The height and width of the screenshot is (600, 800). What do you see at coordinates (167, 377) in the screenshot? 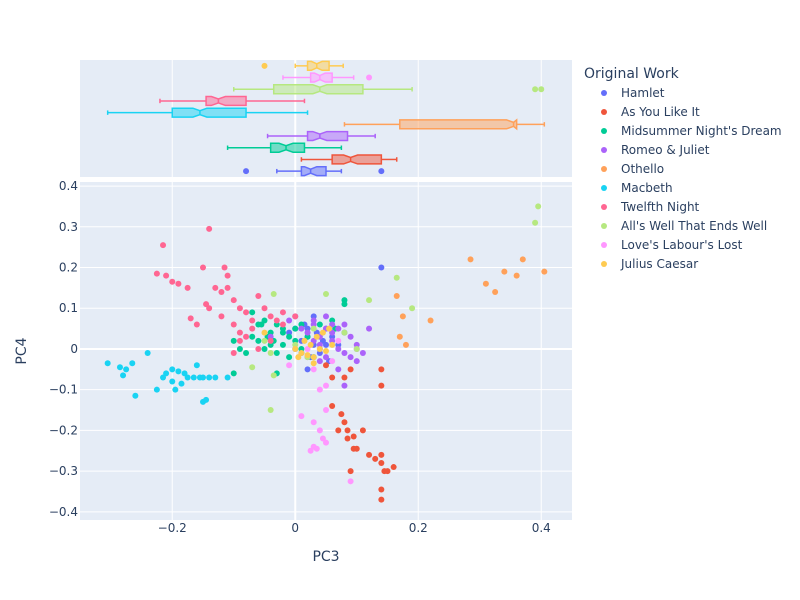
I see `series-points` at bounding box center [167, 377].